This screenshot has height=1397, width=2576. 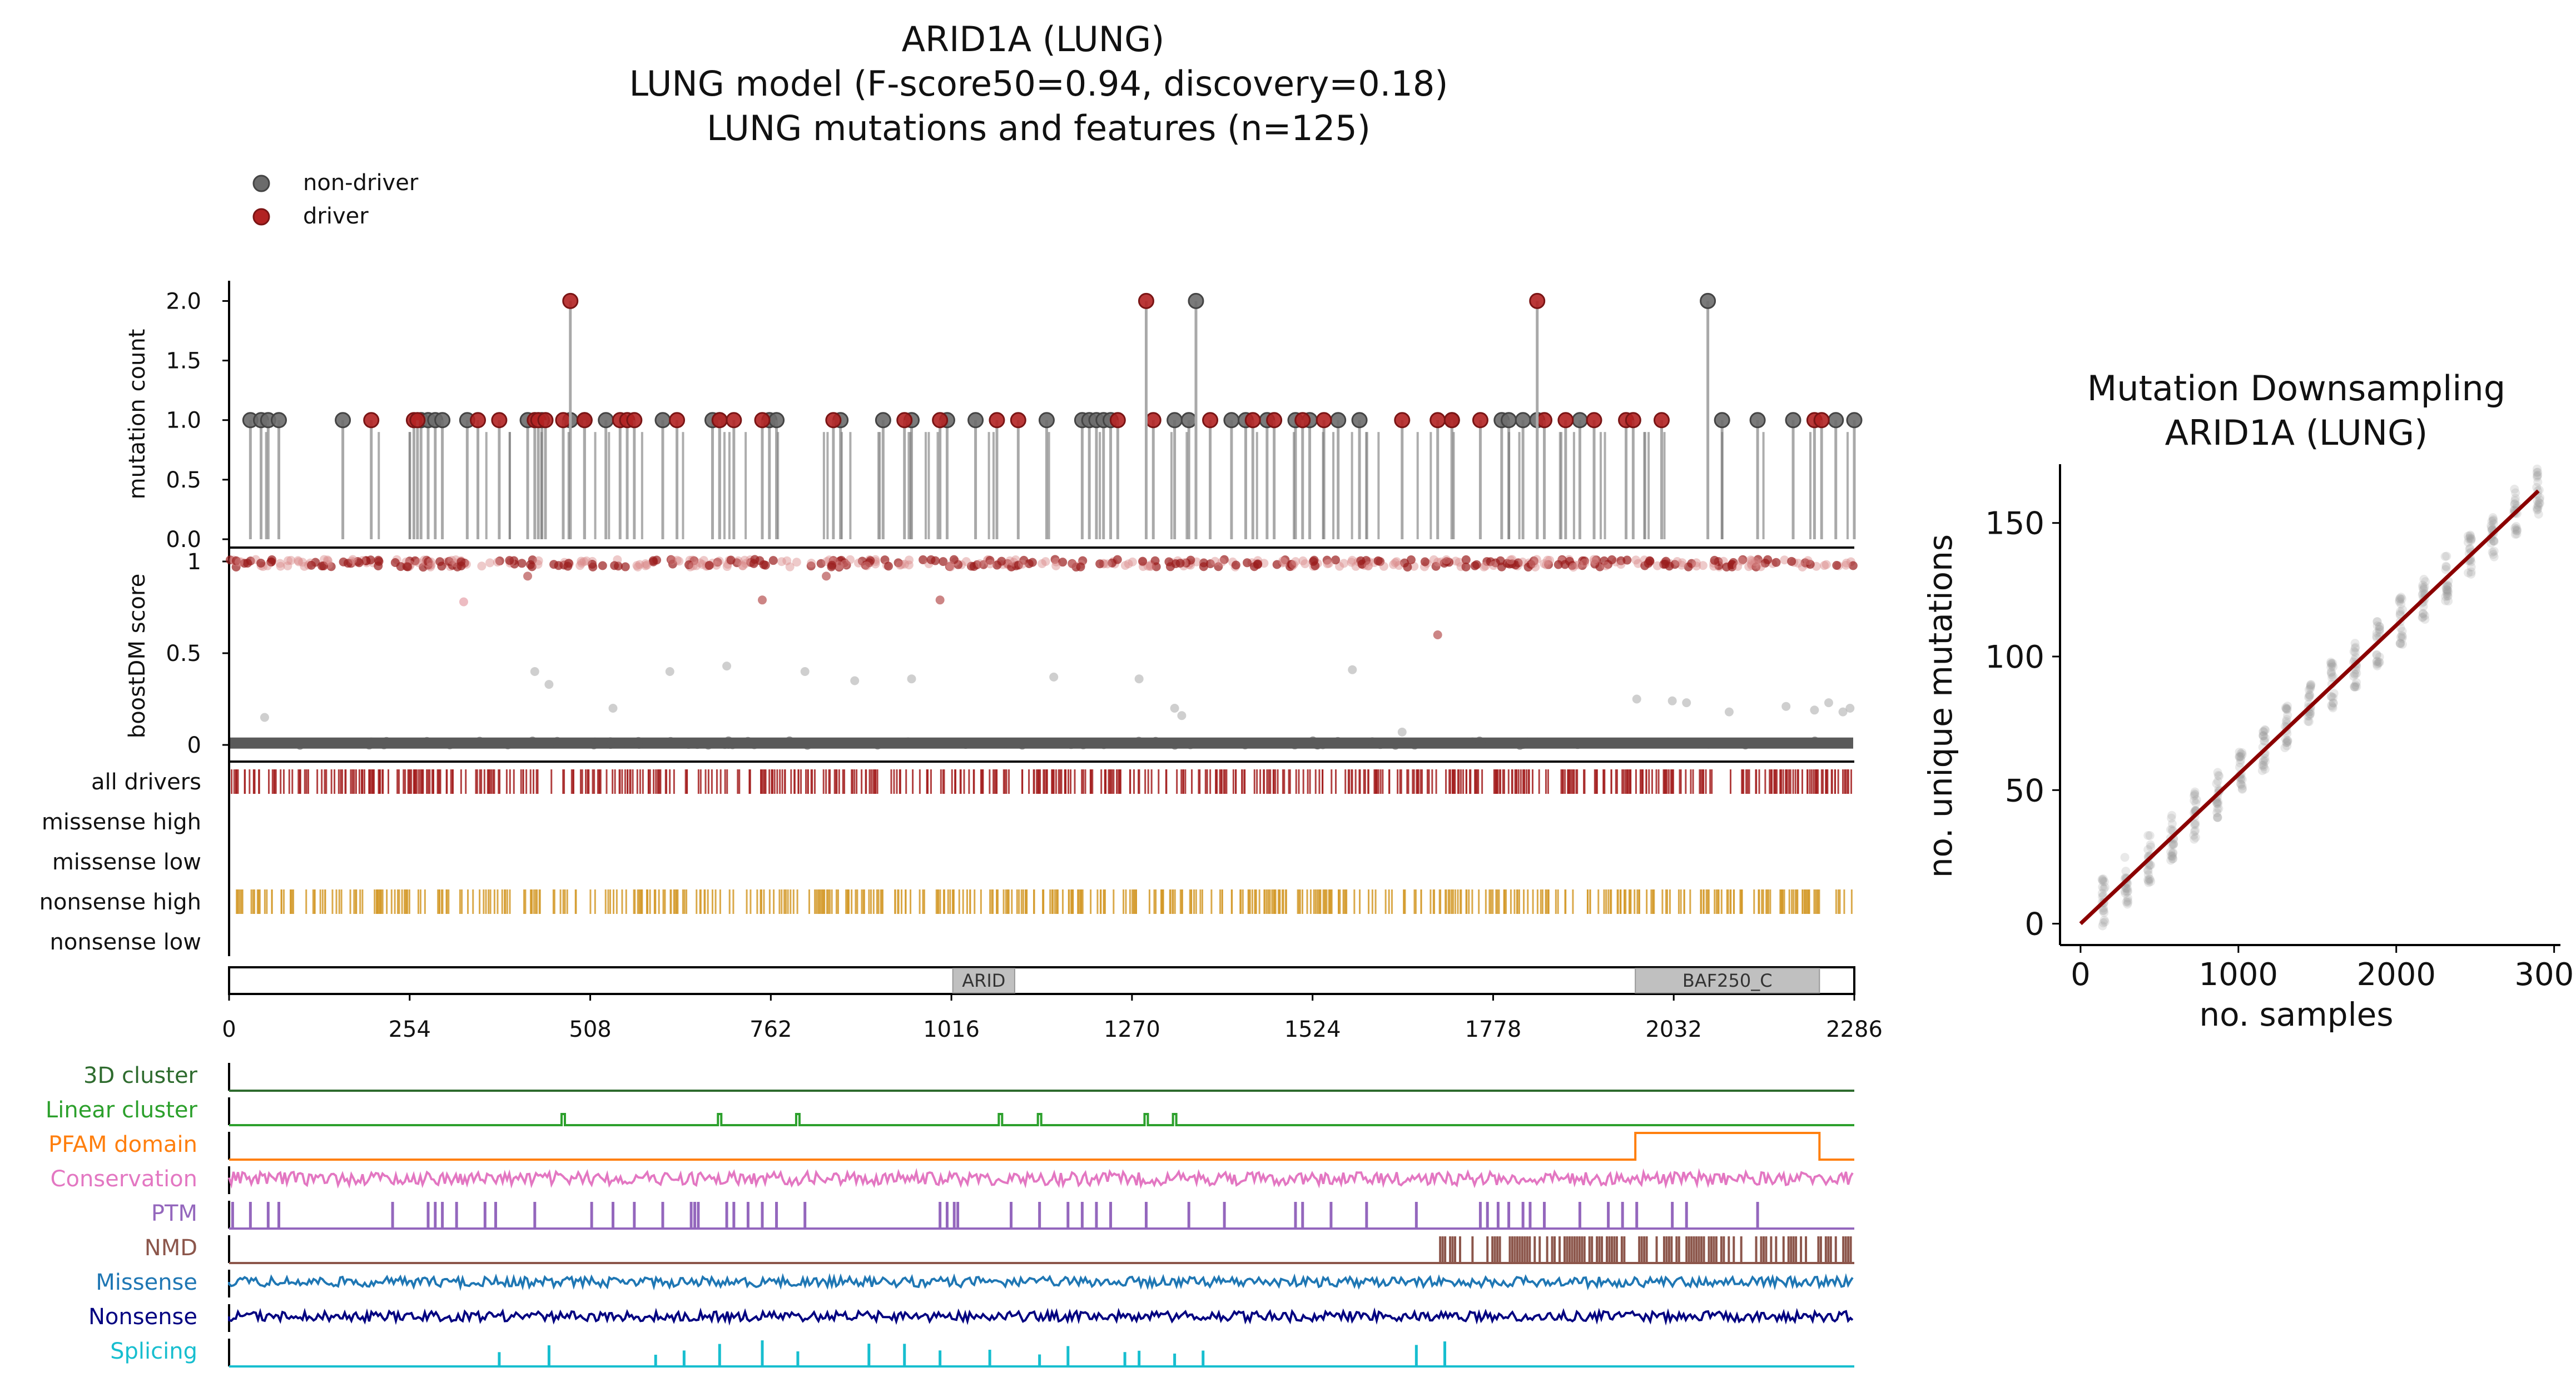 What do you see at coordinates (2312, 698) in the screenshot?
I see `downsampling-marks` at bounding box center [2312, 698].